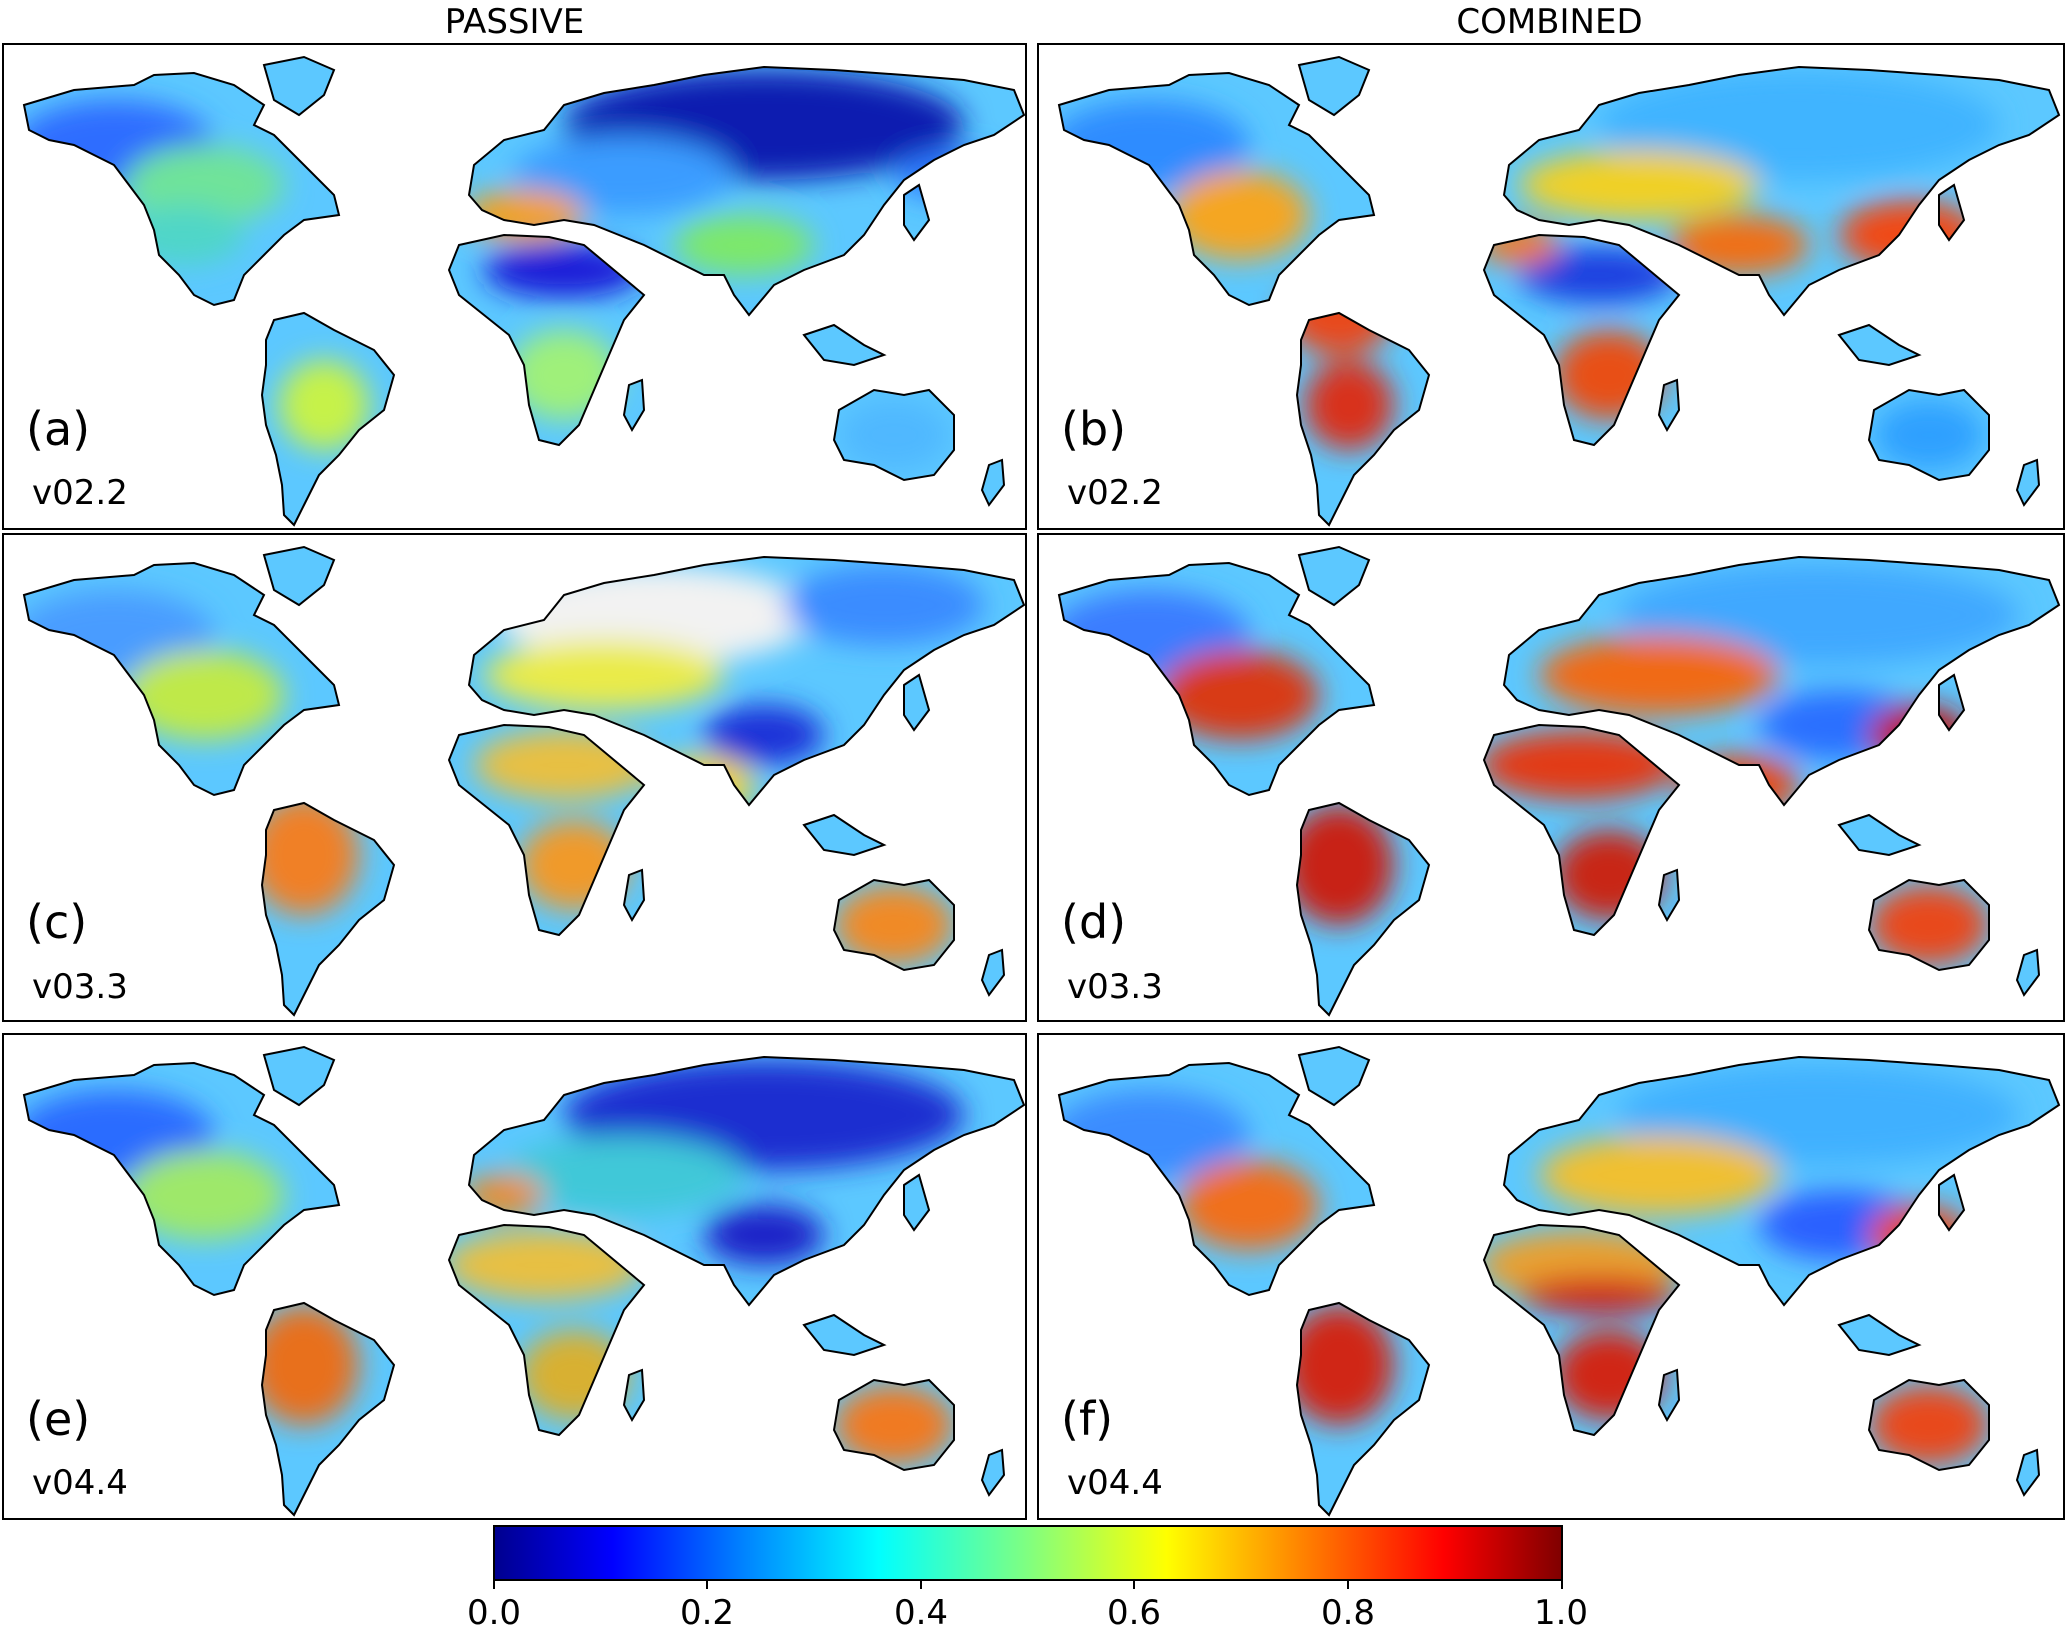 This screenshot has width=2067, height=1633. Describe the element at coordinates (1348, 1613) in the screenshot. I see `colorbar-tick-label: 0.8` at that location.